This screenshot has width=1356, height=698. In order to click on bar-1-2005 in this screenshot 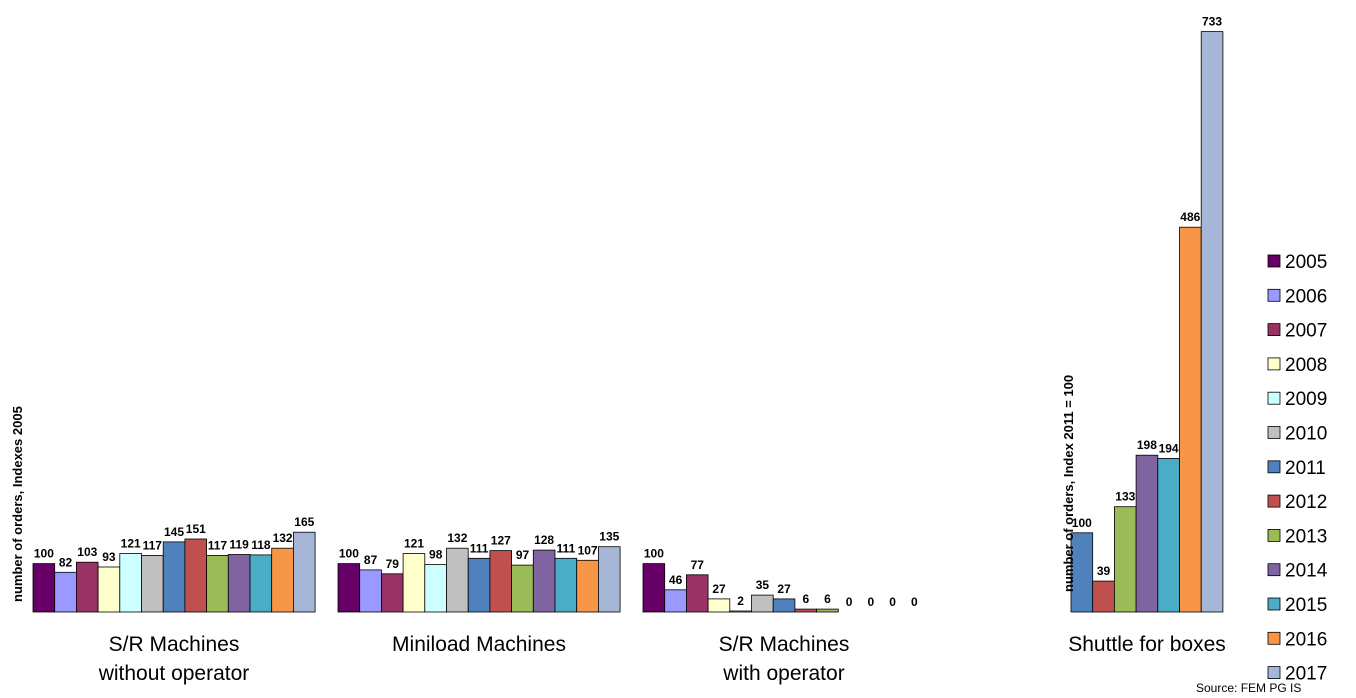, I will do `click(349, 588)`.